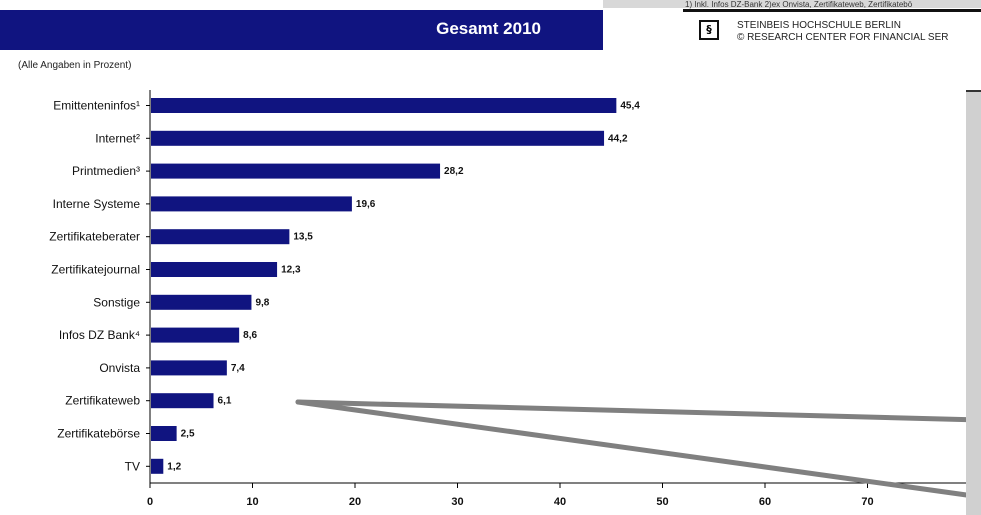  What do you see at coordinates (618, 138) in the screenshot?
I see `value-label: 44,2` at bounding box center [618, 138].